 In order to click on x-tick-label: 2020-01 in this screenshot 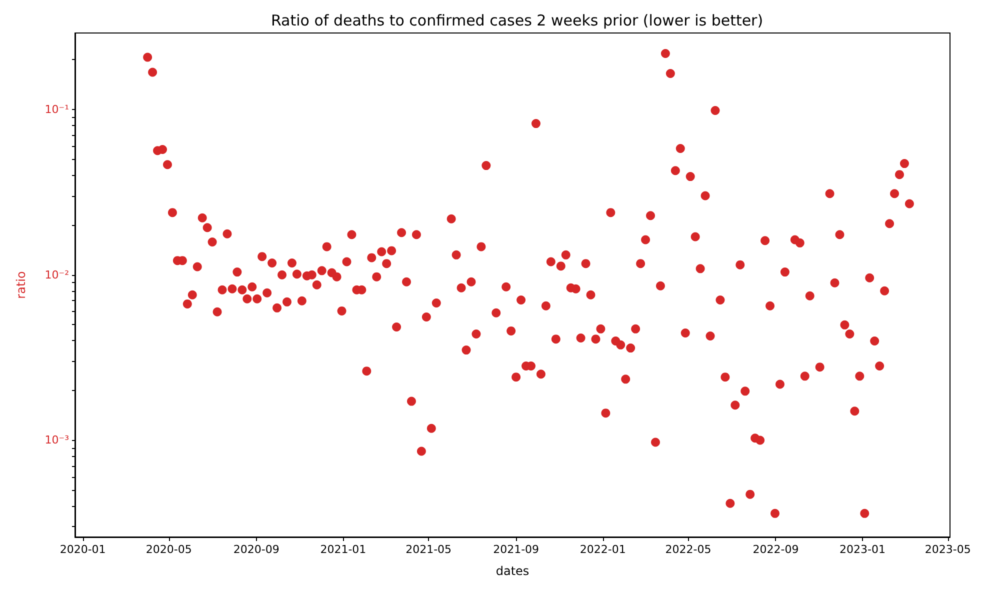, I will do `click(83, 549)`.